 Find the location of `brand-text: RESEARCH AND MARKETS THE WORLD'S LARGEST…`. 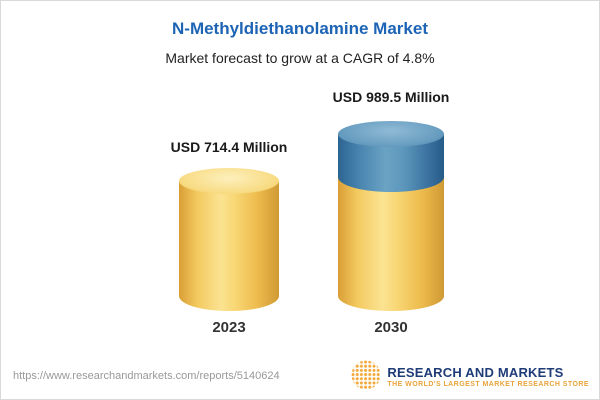

brand-text: RESEARCH AND MARKETS THE WORLD'S LARGEST… is located at coordinates (488, 377).